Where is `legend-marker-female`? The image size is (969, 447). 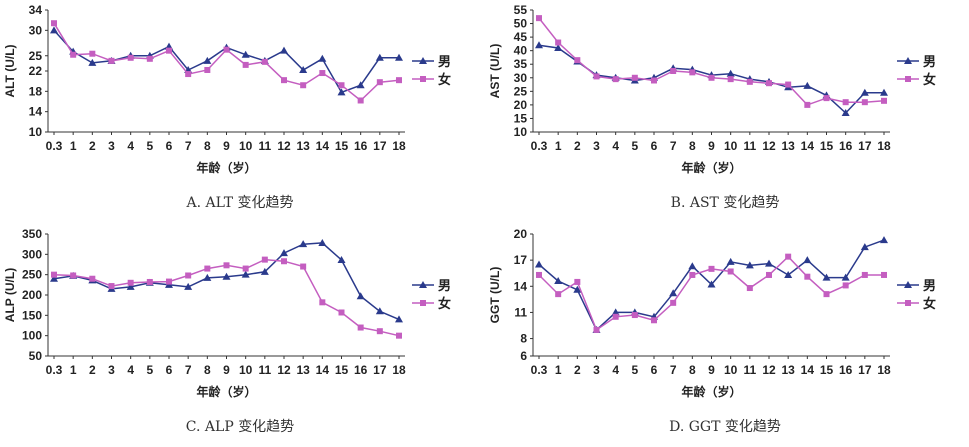
legend-marker-female is located at coordinates (908, 79).